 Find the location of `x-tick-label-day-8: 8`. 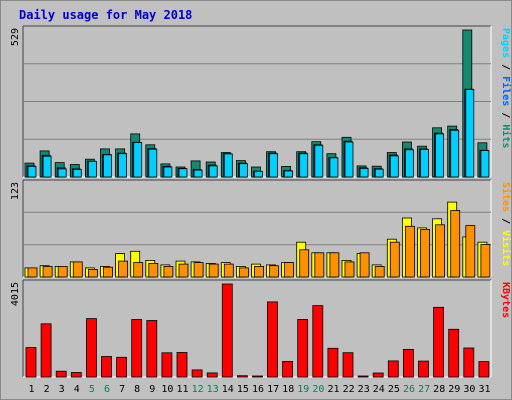

x-tick-label-day-8: 8 is located at coordinates (137, 389).